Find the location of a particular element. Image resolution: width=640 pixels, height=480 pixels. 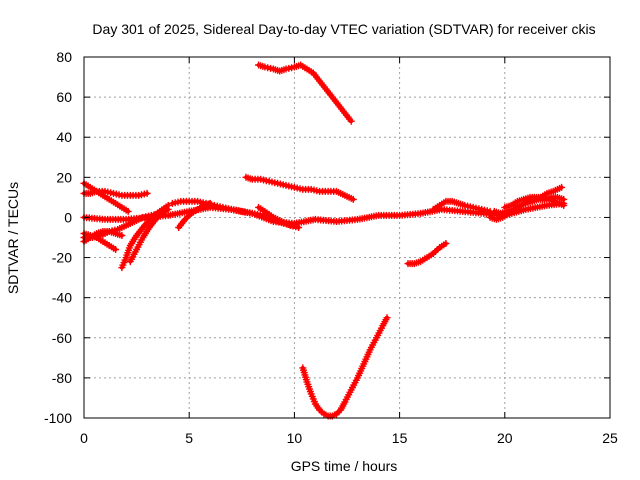

x-axis-label: GPS time / hours is located at coordinates (344, 466).